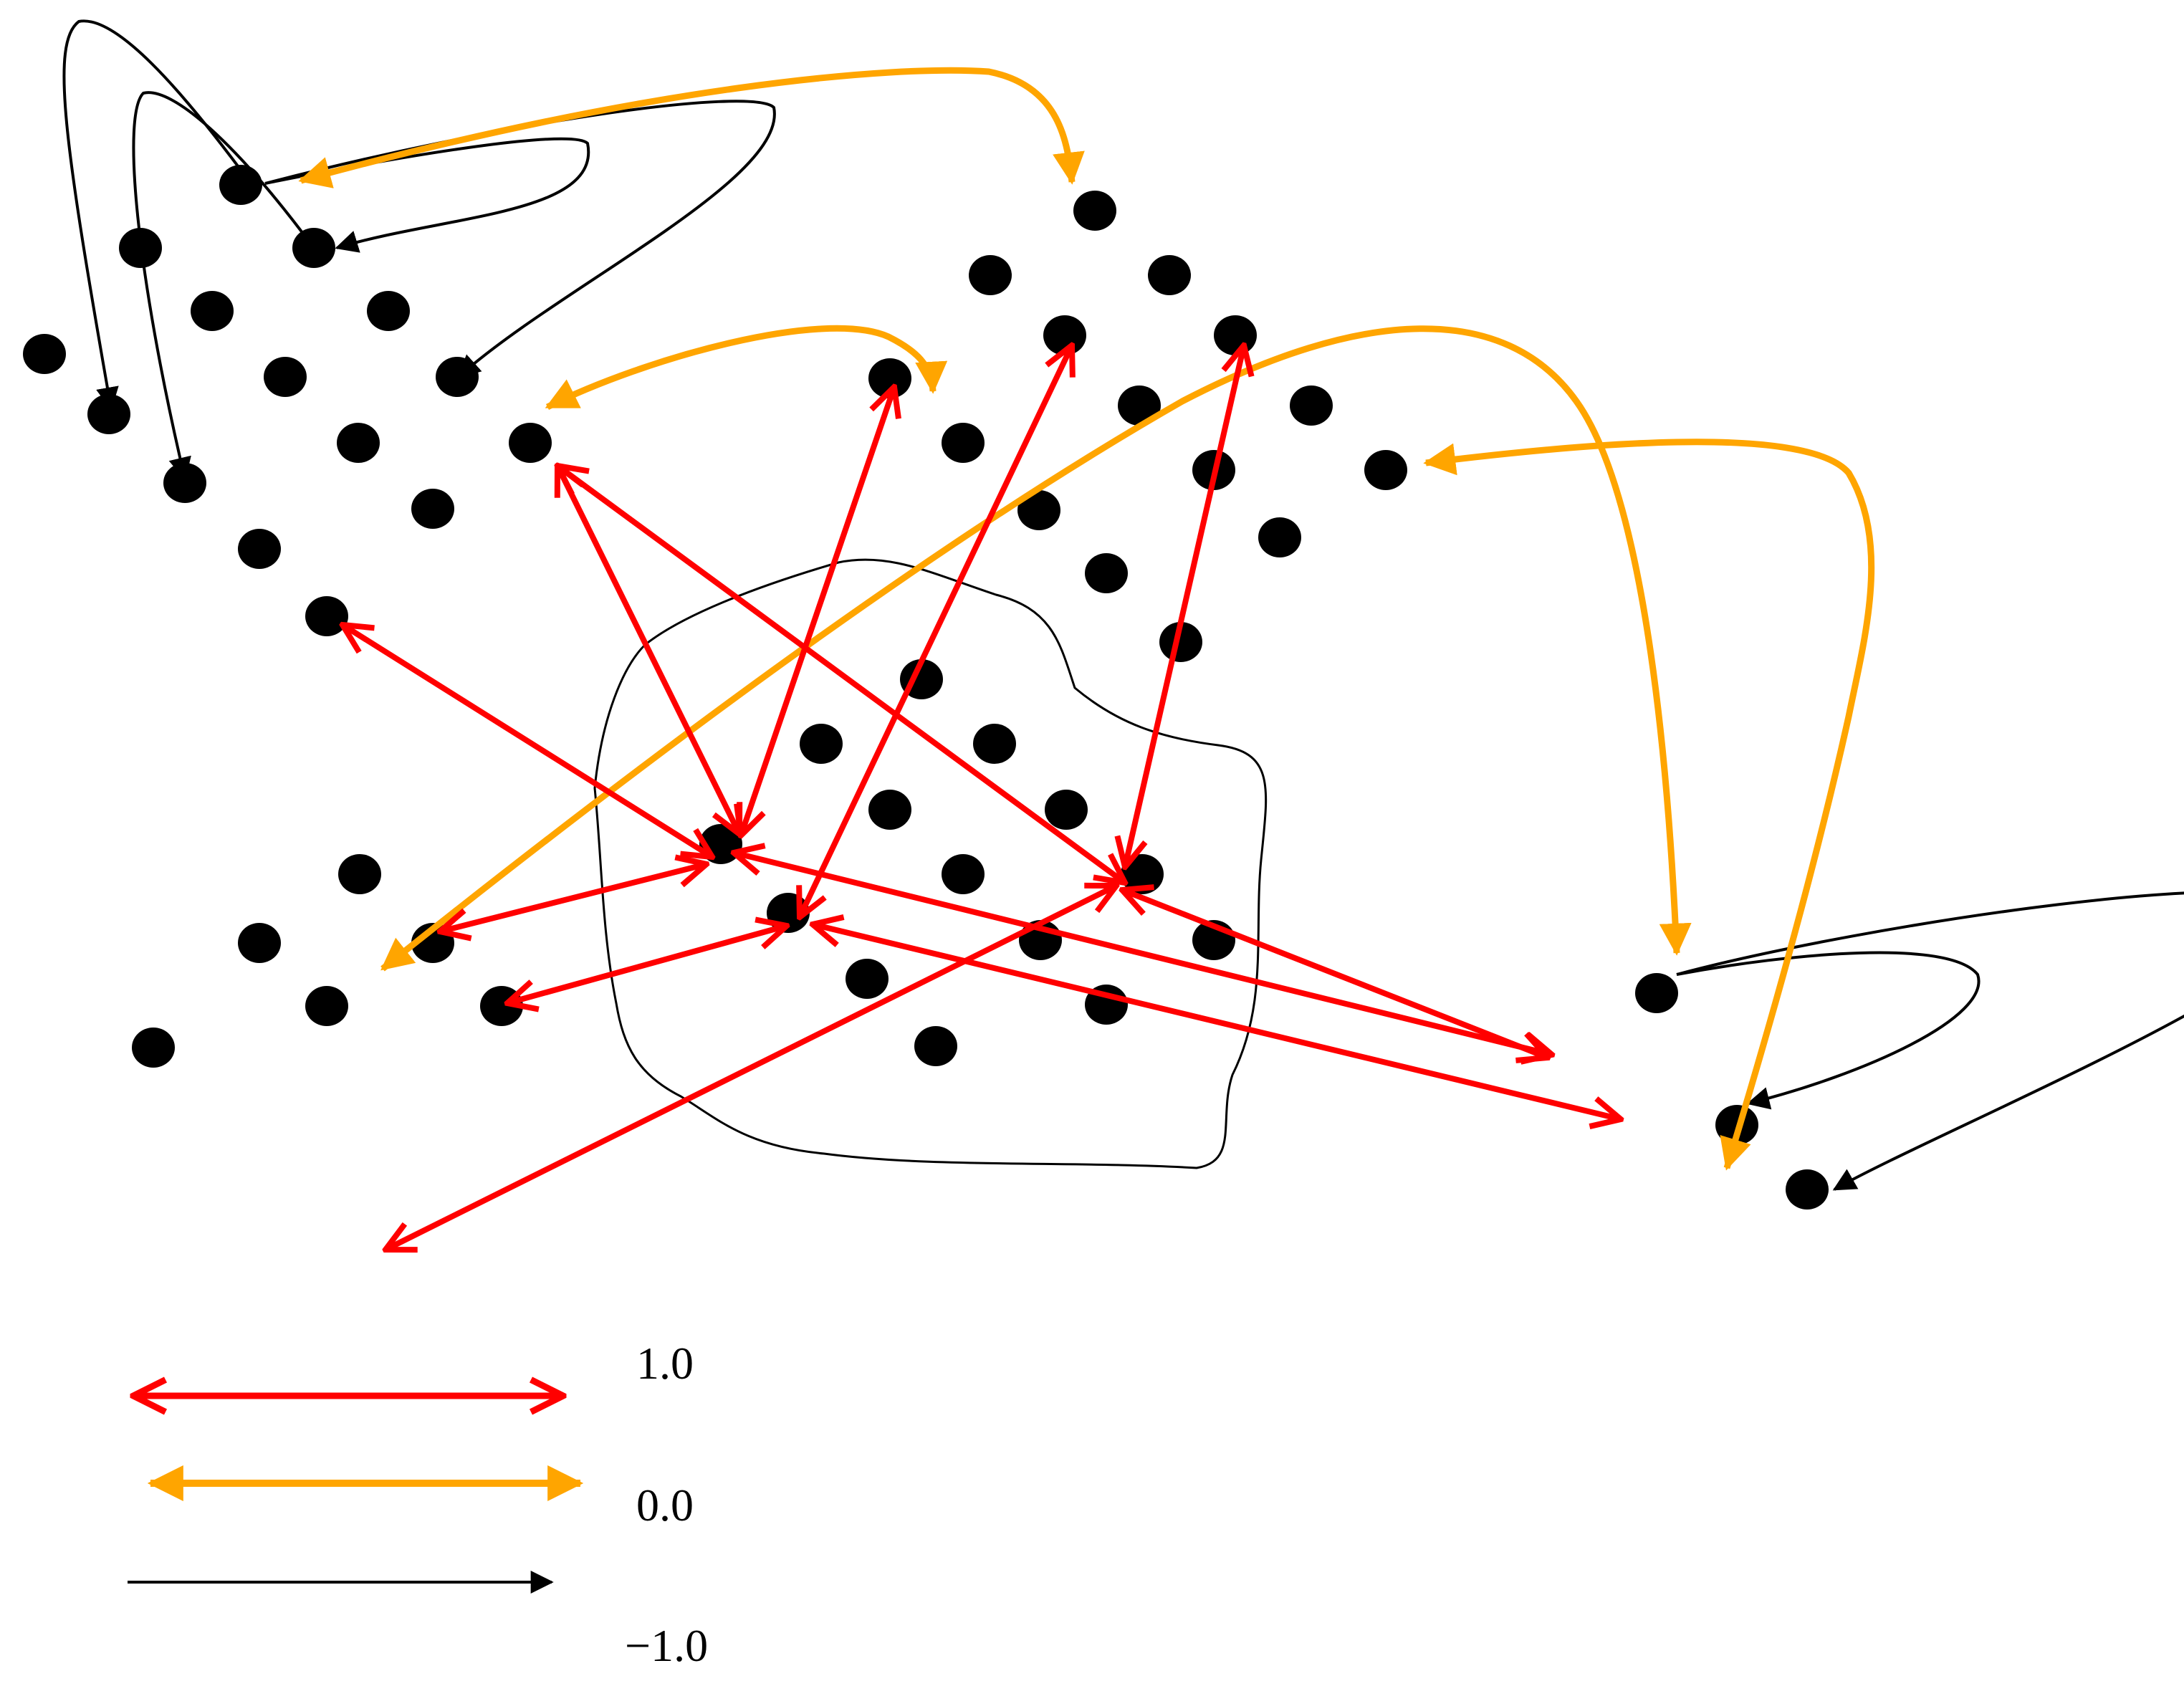 This screenshot has height=1681, width=2184. What do you see at coordinates (665, 1363) in the screenshot?
I see `legend-label-positive: 1.0` at bounding box center [665, 1363].